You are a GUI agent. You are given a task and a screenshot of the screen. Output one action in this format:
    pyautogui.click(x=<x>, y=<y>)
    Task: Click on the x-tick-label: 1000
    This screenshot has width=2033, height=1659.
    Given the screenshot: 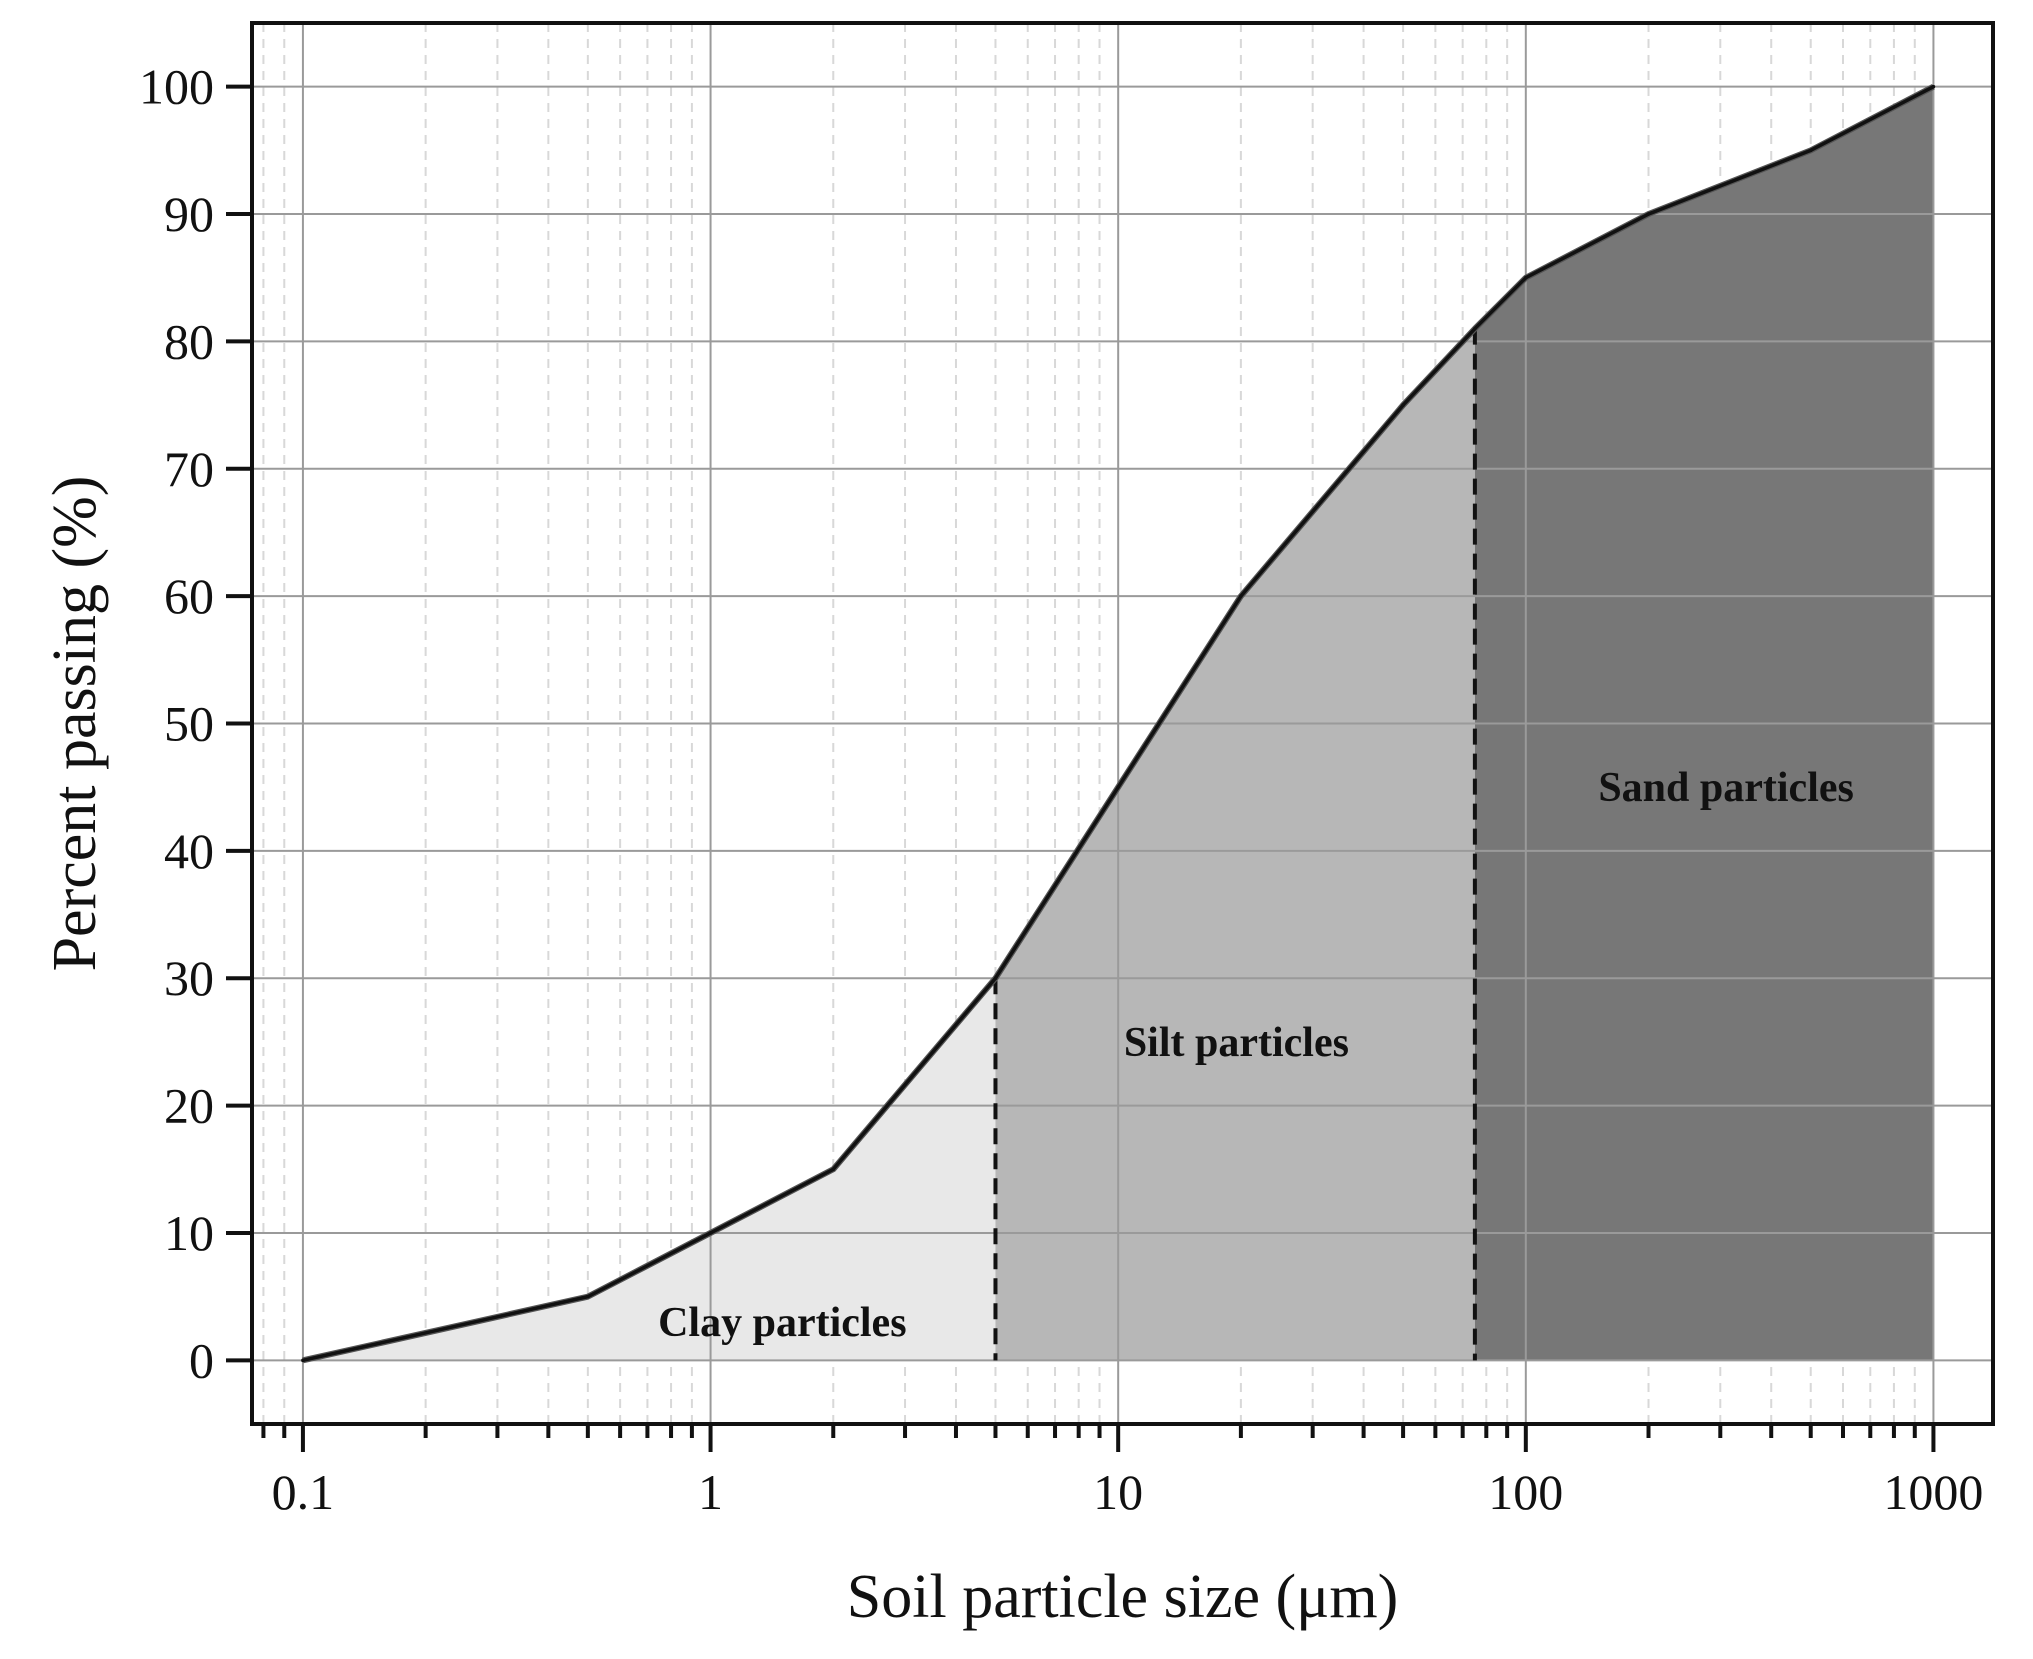 What is the action you would take?
    pyautogui.click(x=1933, y=1492)
    